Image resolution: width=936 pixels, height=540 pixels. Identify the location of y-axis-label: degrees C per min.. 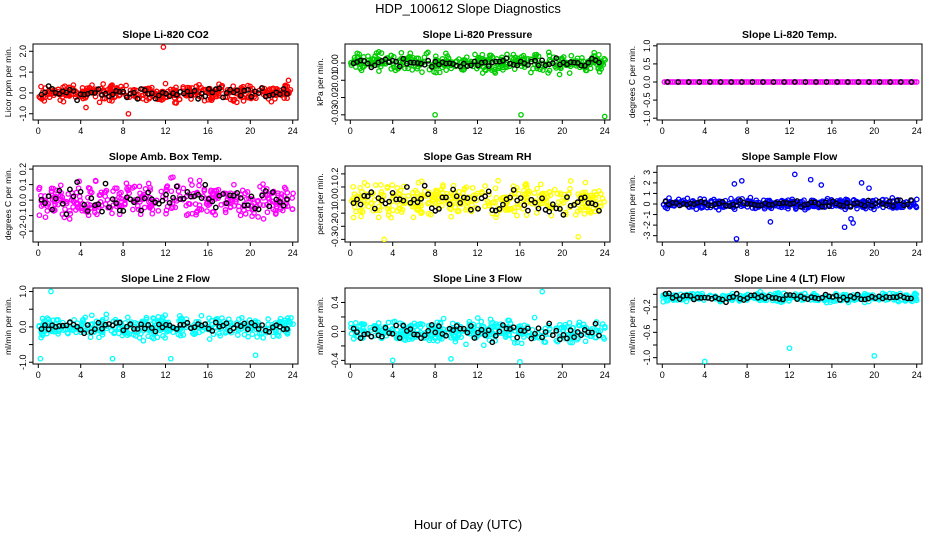
(632, 82).